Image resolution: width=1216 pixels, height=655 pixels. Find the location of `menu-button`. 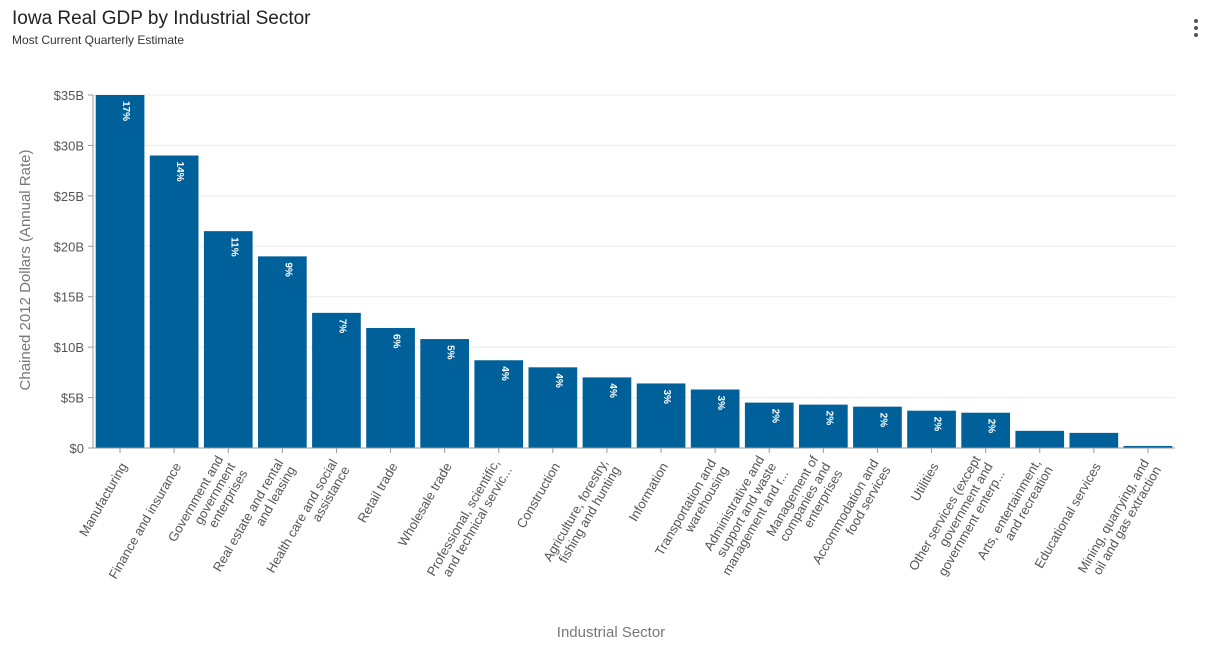

menu-button is located at coordinates (1196, 28).